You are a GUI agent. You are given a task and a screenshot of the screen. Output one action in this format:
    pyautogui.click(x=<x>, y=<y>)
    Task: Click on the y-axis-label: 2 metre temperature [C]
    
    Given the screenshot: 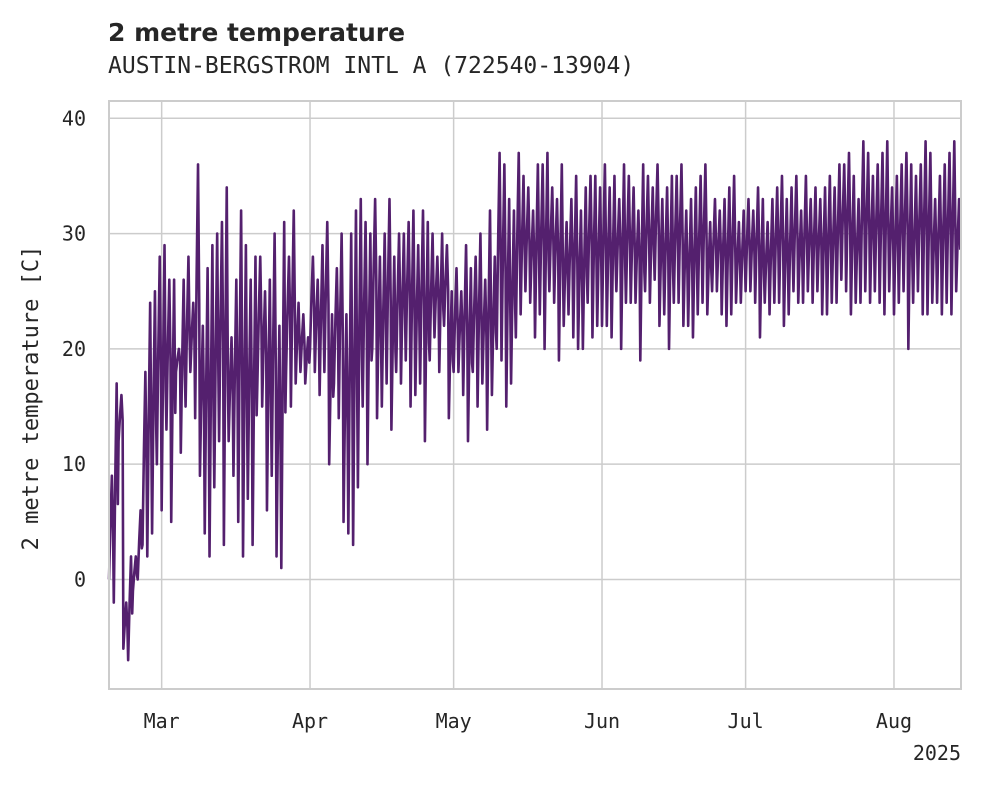 What is the action you would take?
    pyautogui.click(x=31, y=398)
    